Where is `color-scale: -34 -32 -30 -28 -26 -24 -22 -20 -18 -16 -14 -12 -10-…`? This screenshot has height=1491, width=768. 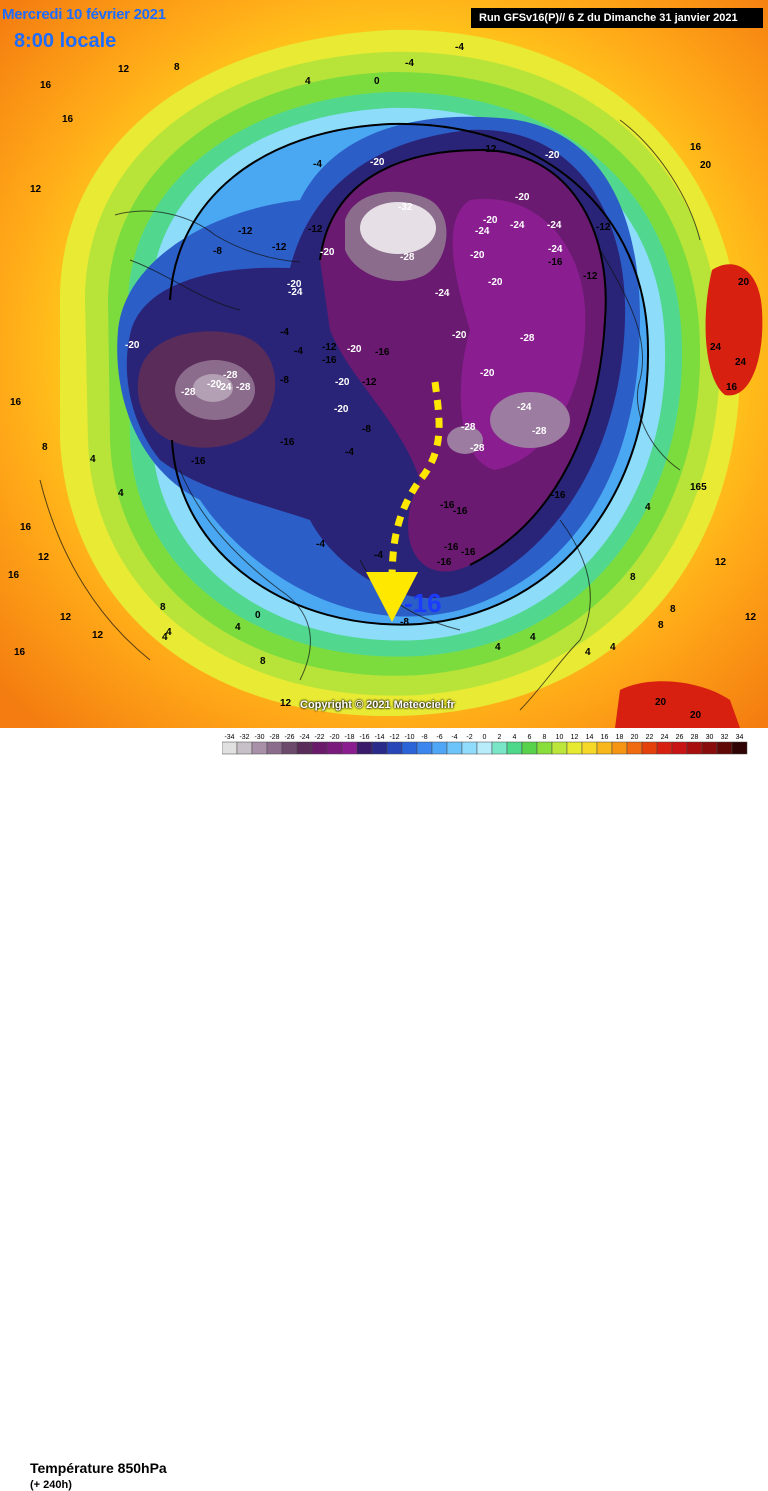
color-scale: -34 -32 -30 -28 -26 -24 -22 -20 -18 -16 -14 -12 -10-… is located at coordinates (485, 744).